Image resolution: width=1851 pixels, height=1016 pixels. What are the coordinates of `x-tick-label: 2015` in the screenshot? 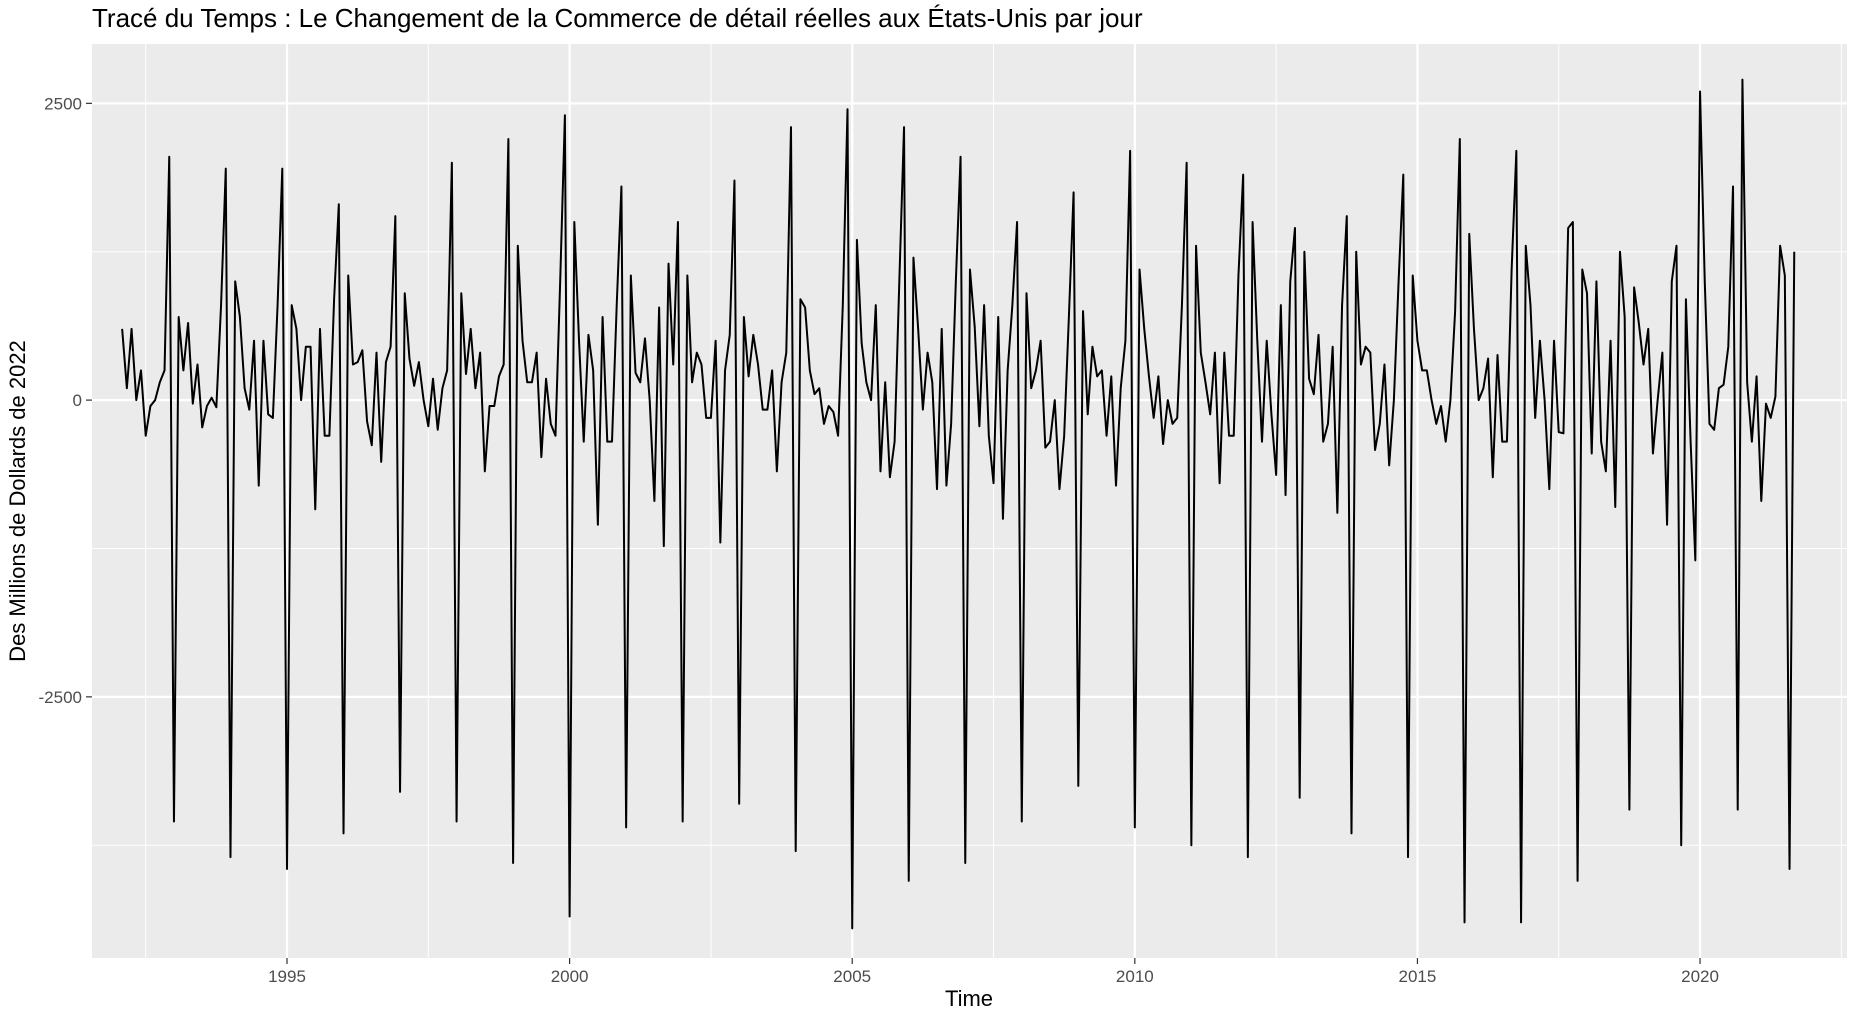 It's located at (1418, 976).